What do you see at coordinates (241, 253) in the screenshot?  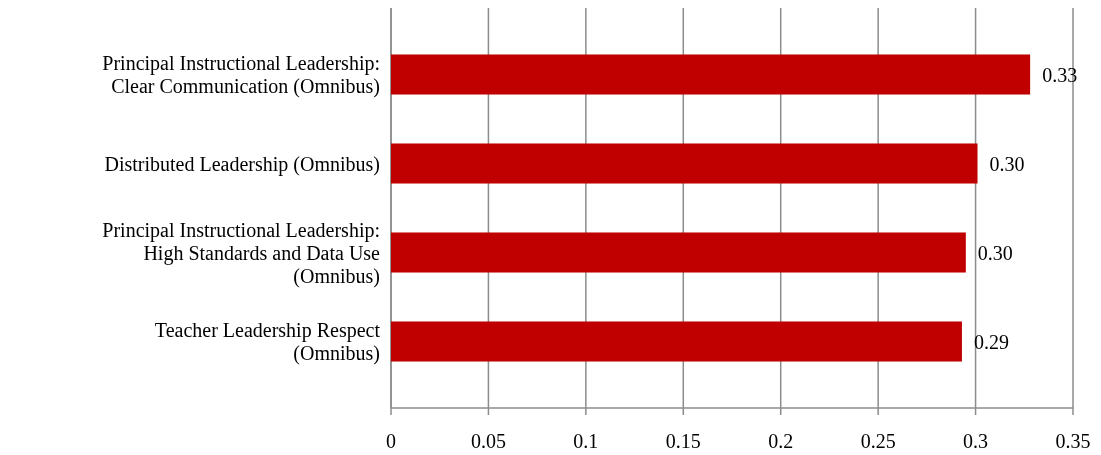 I see `y-tick-label: Principal Instructional Leadership: High Standards and Data Use (Omnibus)` at bounding box center [241, 253].